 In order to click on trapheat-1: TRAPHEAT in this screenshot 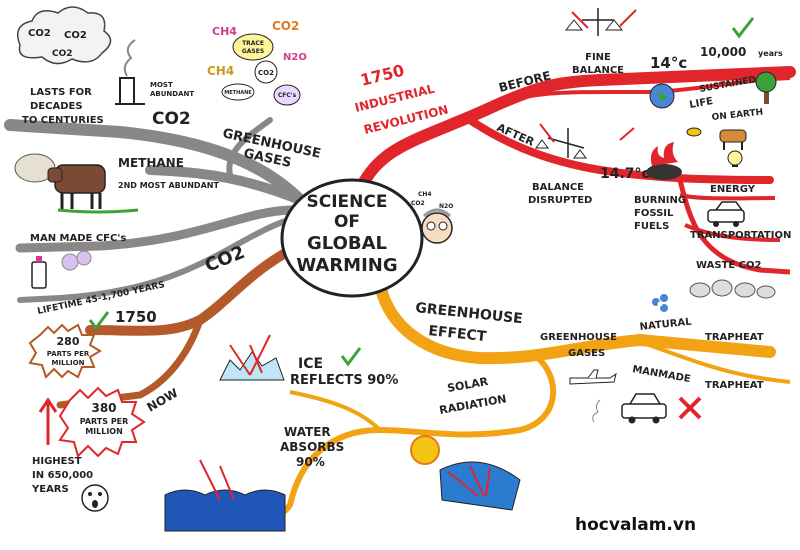, I will do `click(734, 337)`.